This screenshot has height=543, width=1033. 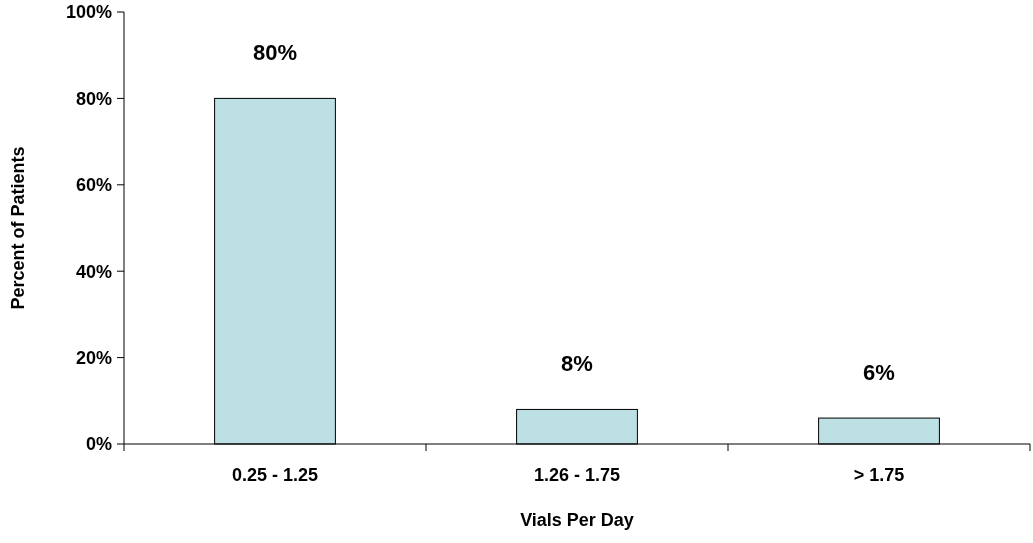 I want to click on data-label: 80%, so click(x=275, y=53).